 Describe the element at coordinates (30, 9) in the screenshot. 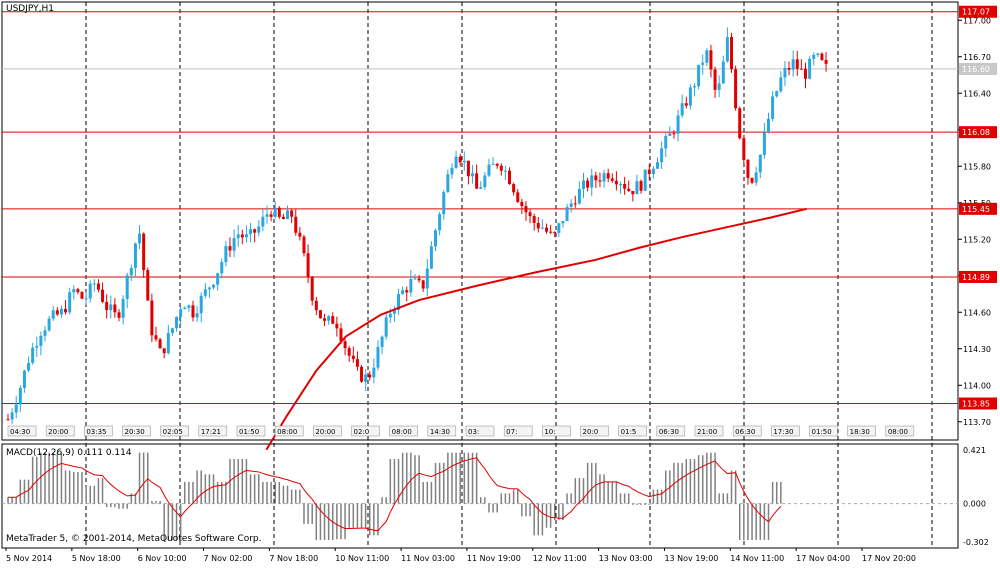

I see `symbol-title: USDJPY,H1` at that location.